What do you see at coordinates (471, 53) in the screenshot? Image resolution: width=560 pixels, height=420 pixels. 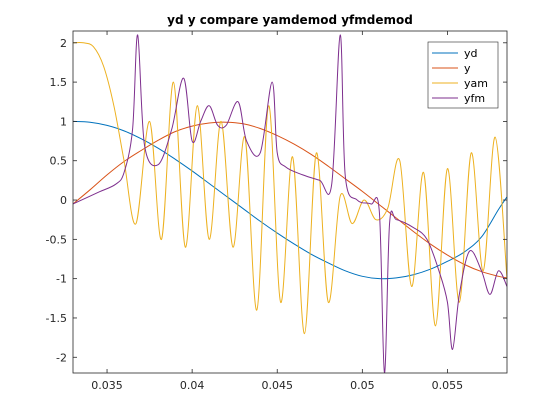 I see `legend-label-yd: yd` at bounding box center [471, 53].